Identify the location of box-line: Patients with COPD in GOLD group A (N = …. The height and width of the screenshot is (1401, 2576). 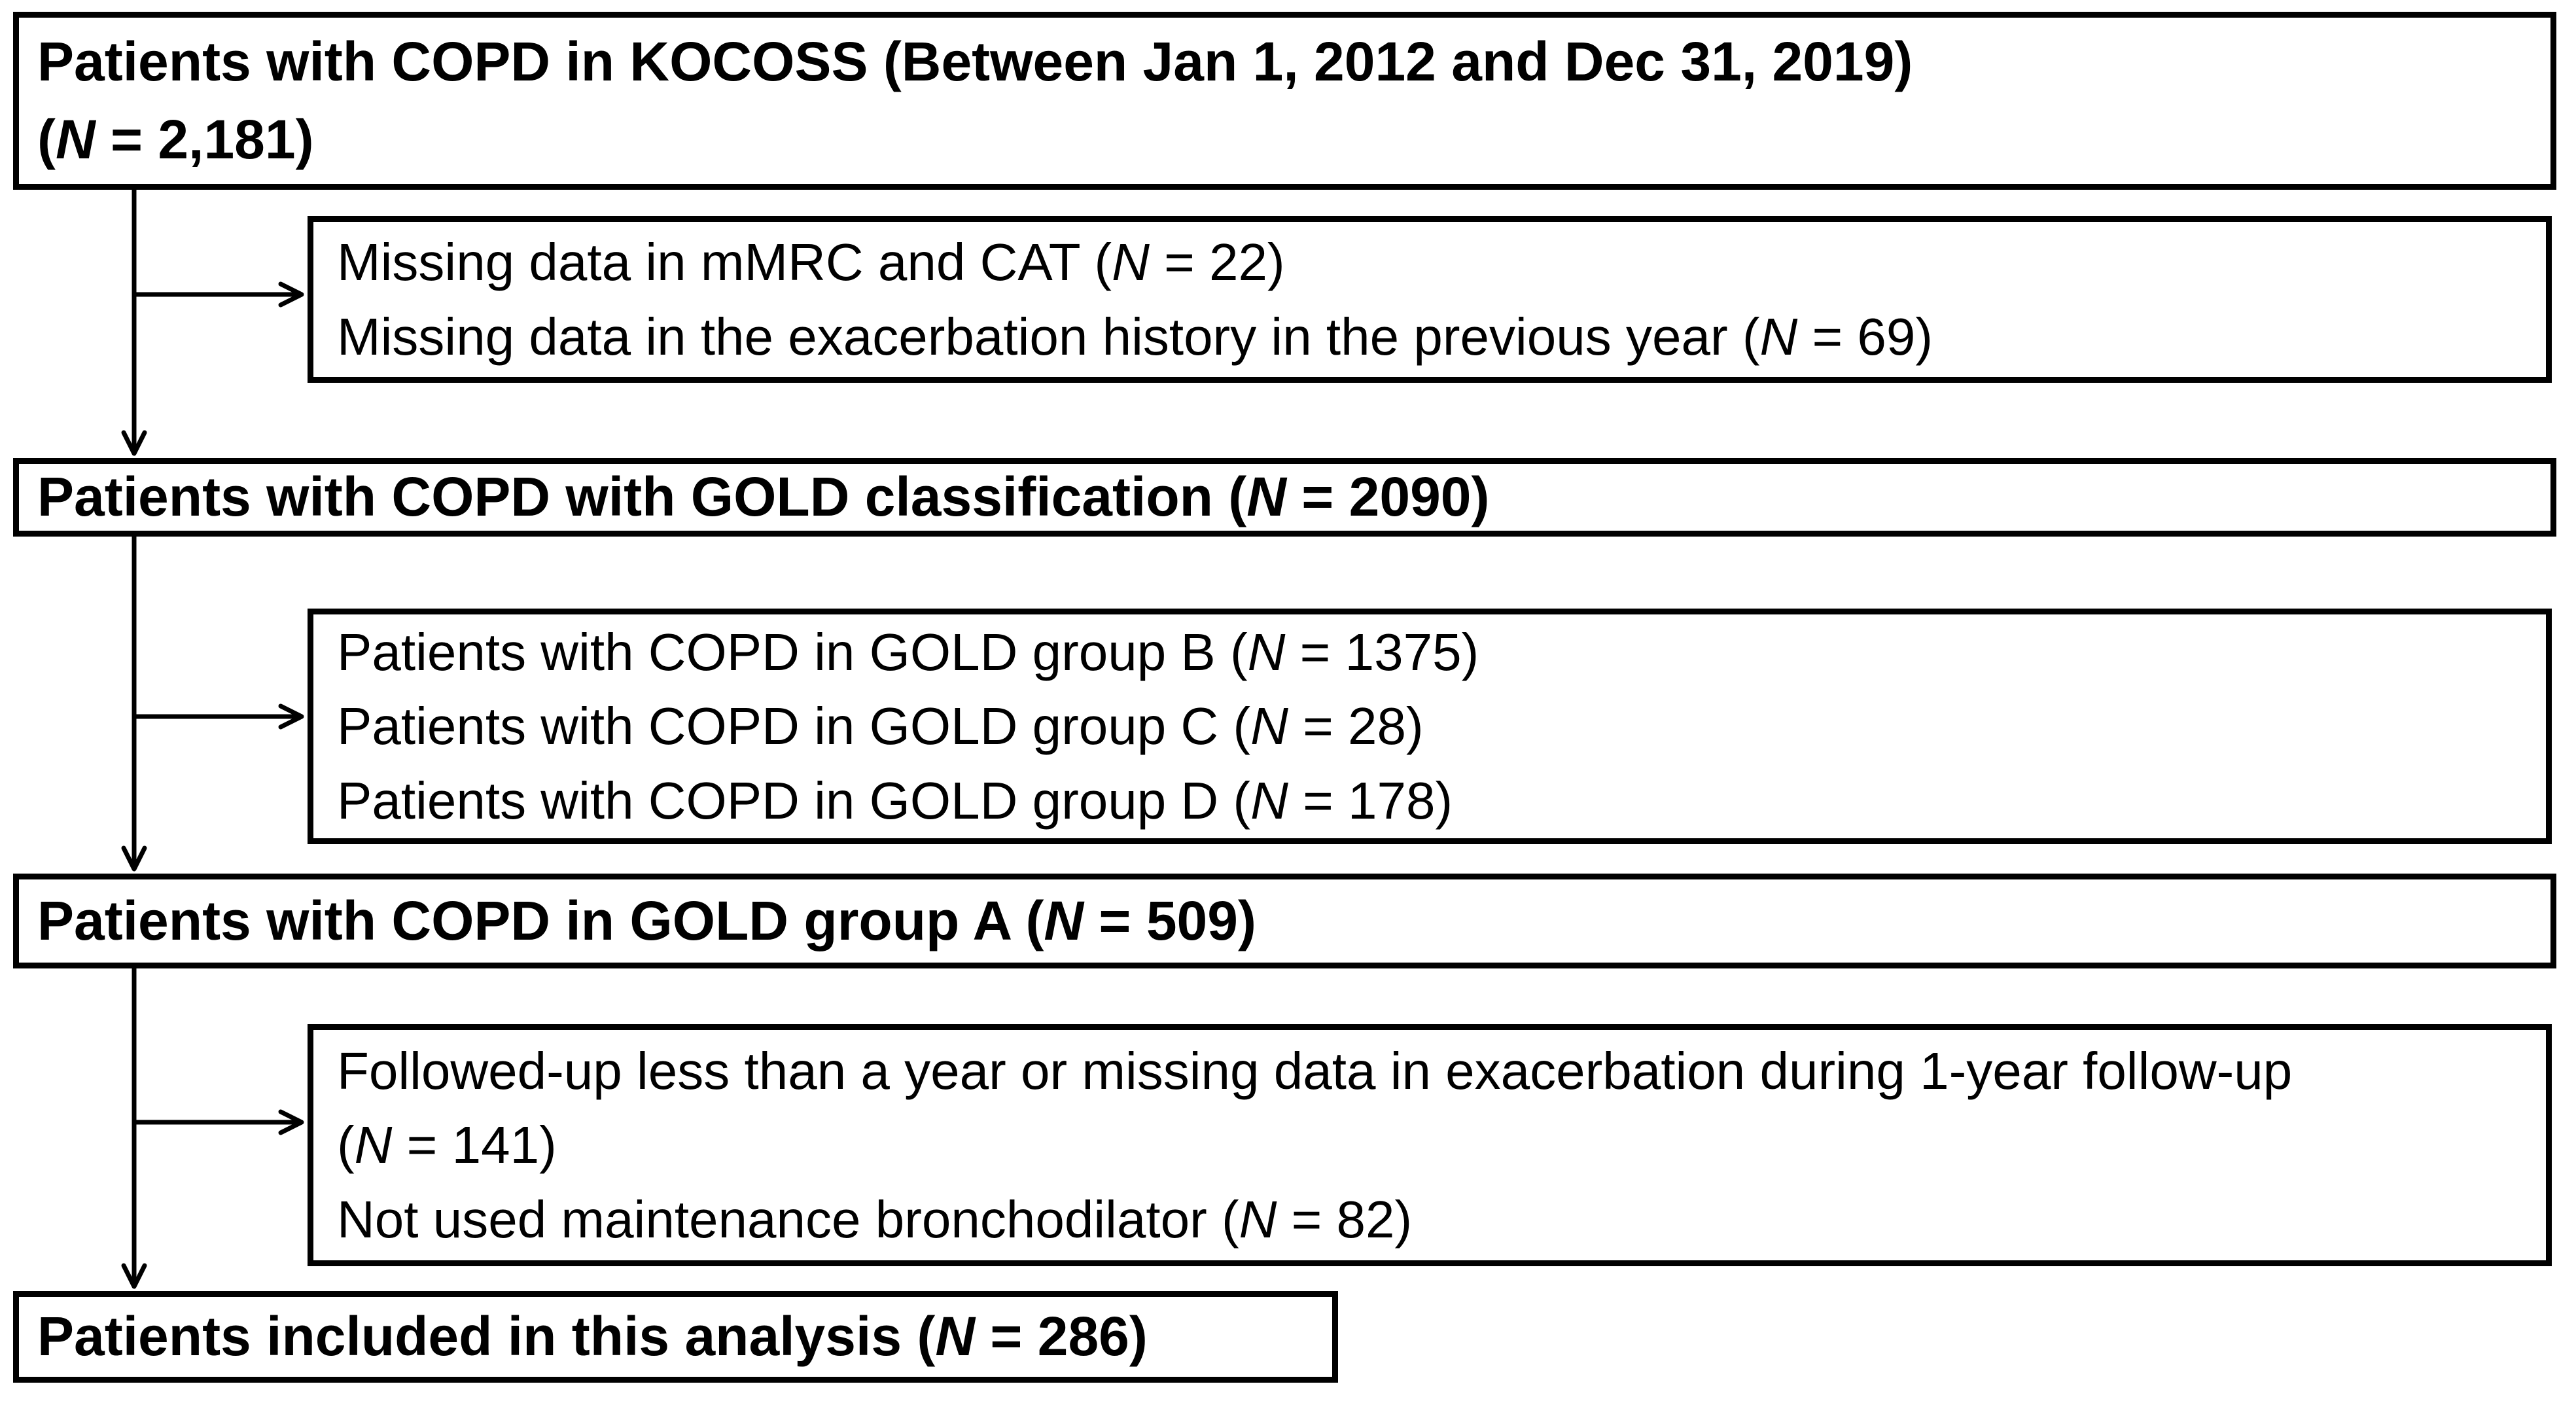
(1284, 921).